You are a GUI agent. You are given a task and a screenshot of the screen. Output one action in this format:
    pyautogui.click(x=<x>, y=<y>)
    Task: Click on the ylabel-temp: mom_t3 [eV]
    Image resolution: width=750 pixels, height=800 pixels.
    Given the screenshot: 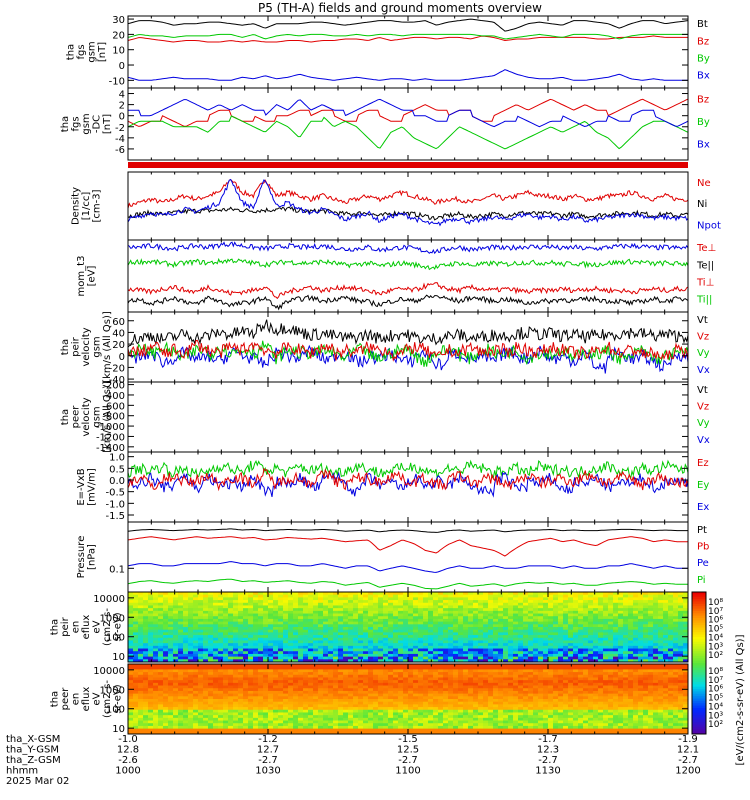 What is the action you would take?
    pyautogui.click(x=87, y=276)
    